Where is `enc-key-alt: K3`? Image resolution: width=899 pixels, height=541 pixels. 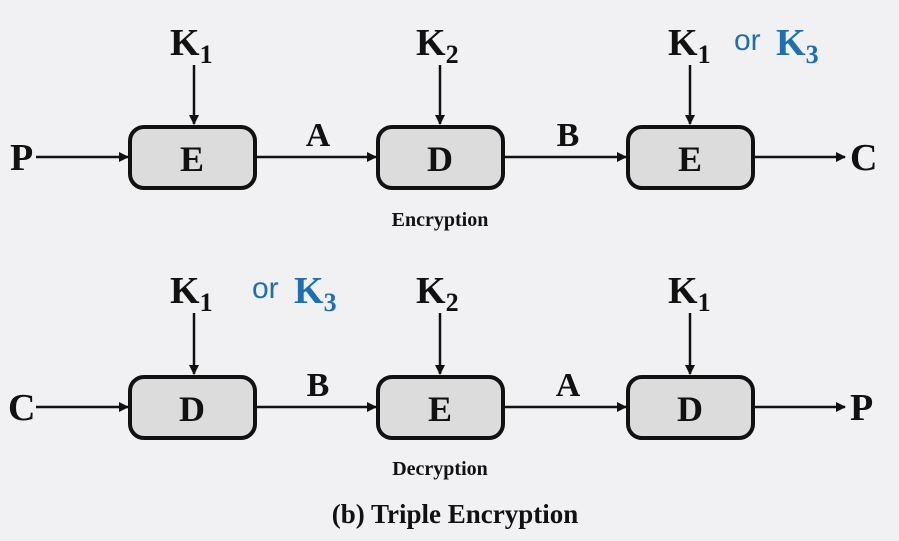
enc-key-alt: K3 is located at coordinates (797, 45).